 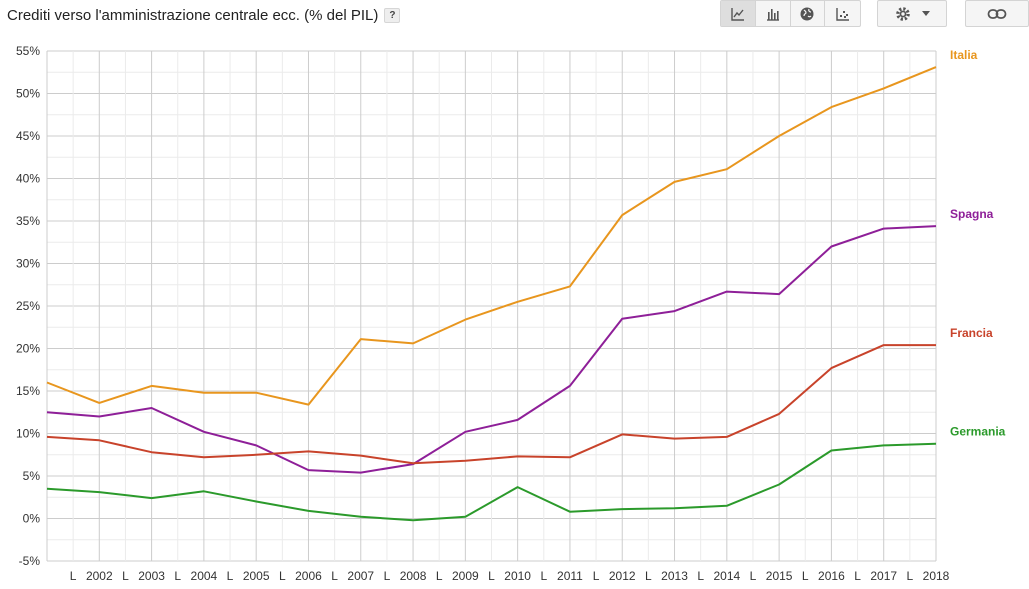 I want to click on scatter-chart-icon, so click(x=842, y=14).